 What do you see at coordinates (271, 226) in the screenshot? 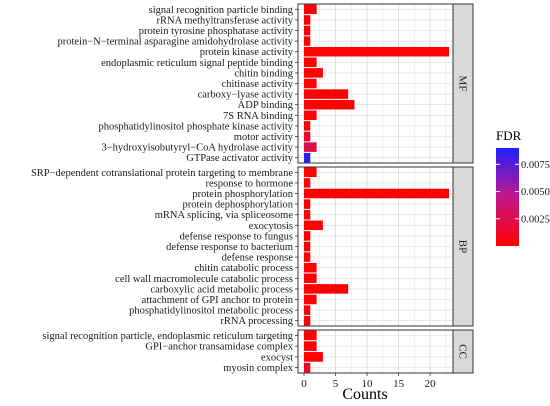
I see `term-label: exocytosis` at bounding box center [271, 226].